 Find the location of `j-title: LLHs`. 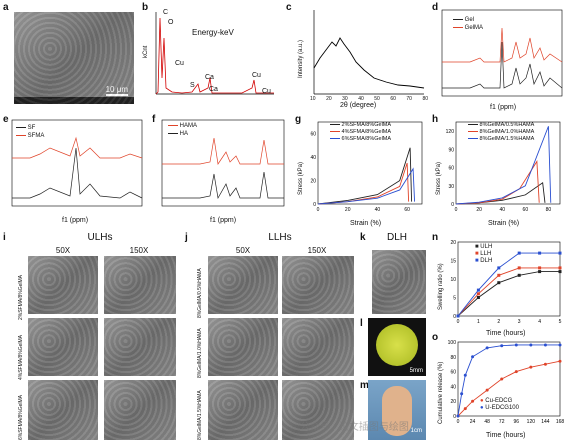

j-title: LLHs is located at coordinates (280, 237).